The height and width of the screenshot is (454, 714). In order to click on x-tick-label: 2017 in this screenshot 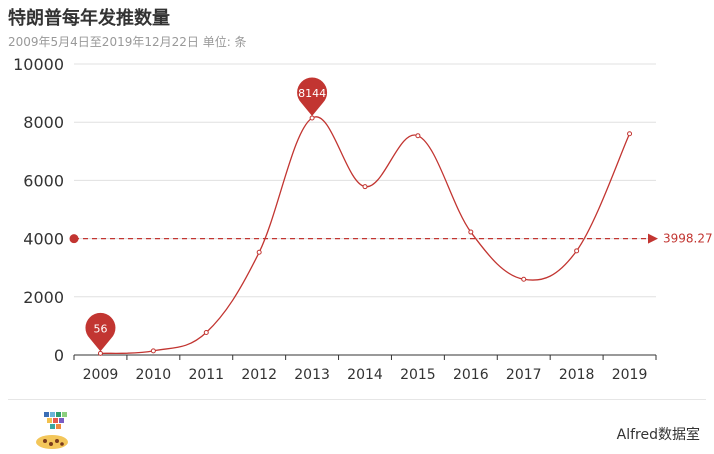, I will do `click(524, 375)`.